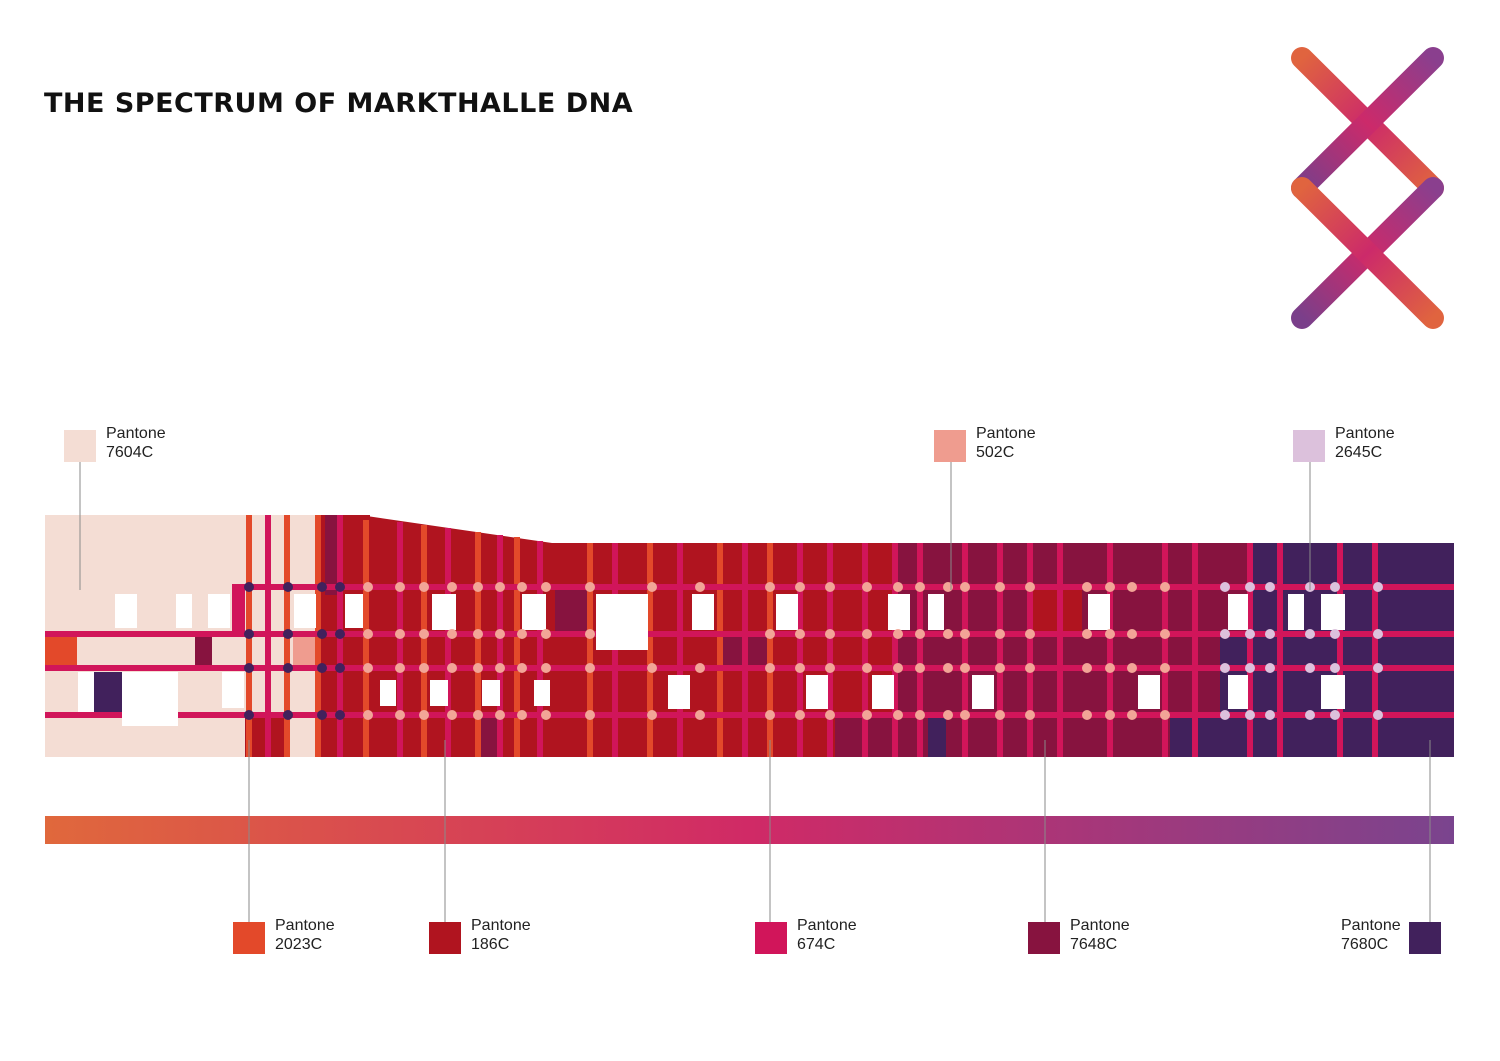 This screenshot has width=1500, height=1061. Describe the element at coordinates (816, 944) in the screenshot. I see `legend-code: 674C` at that location.